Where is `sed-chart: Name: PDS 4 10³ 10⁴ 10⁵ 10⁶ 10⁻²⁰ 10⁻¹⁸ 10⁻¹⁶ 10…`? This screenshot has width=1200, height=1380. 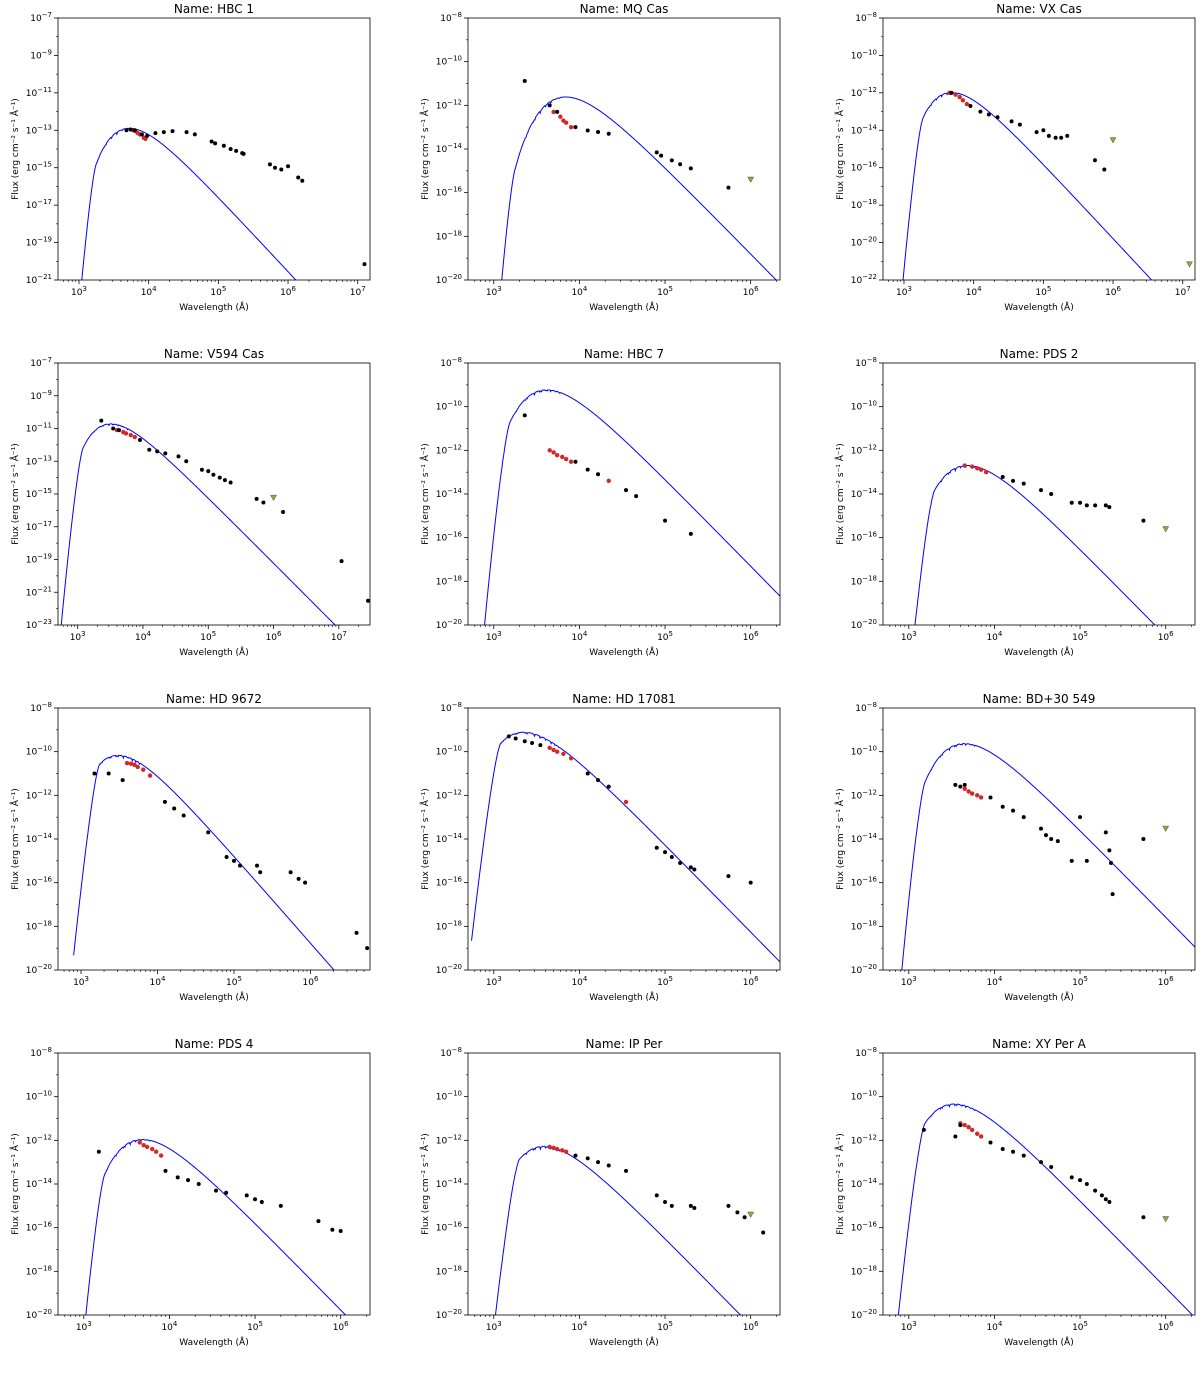 sed-chart: Name: PDS 4 10³ 10⁴ 10⁵ 10⁶ 10⁻²⁰ 10⁻¹⁸ 10⁻¹⁶ 10… is located at coordinates (190, 1192).